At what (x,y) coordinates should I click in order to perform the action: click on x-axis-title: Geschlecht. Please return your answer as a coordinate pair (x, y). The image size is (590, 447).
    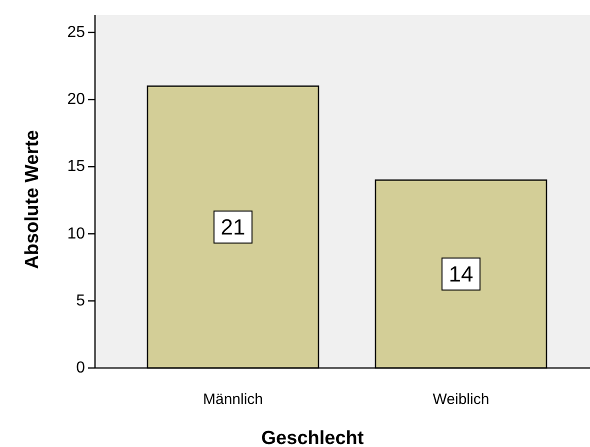
    Looking at the image, I should click on (312, 437).